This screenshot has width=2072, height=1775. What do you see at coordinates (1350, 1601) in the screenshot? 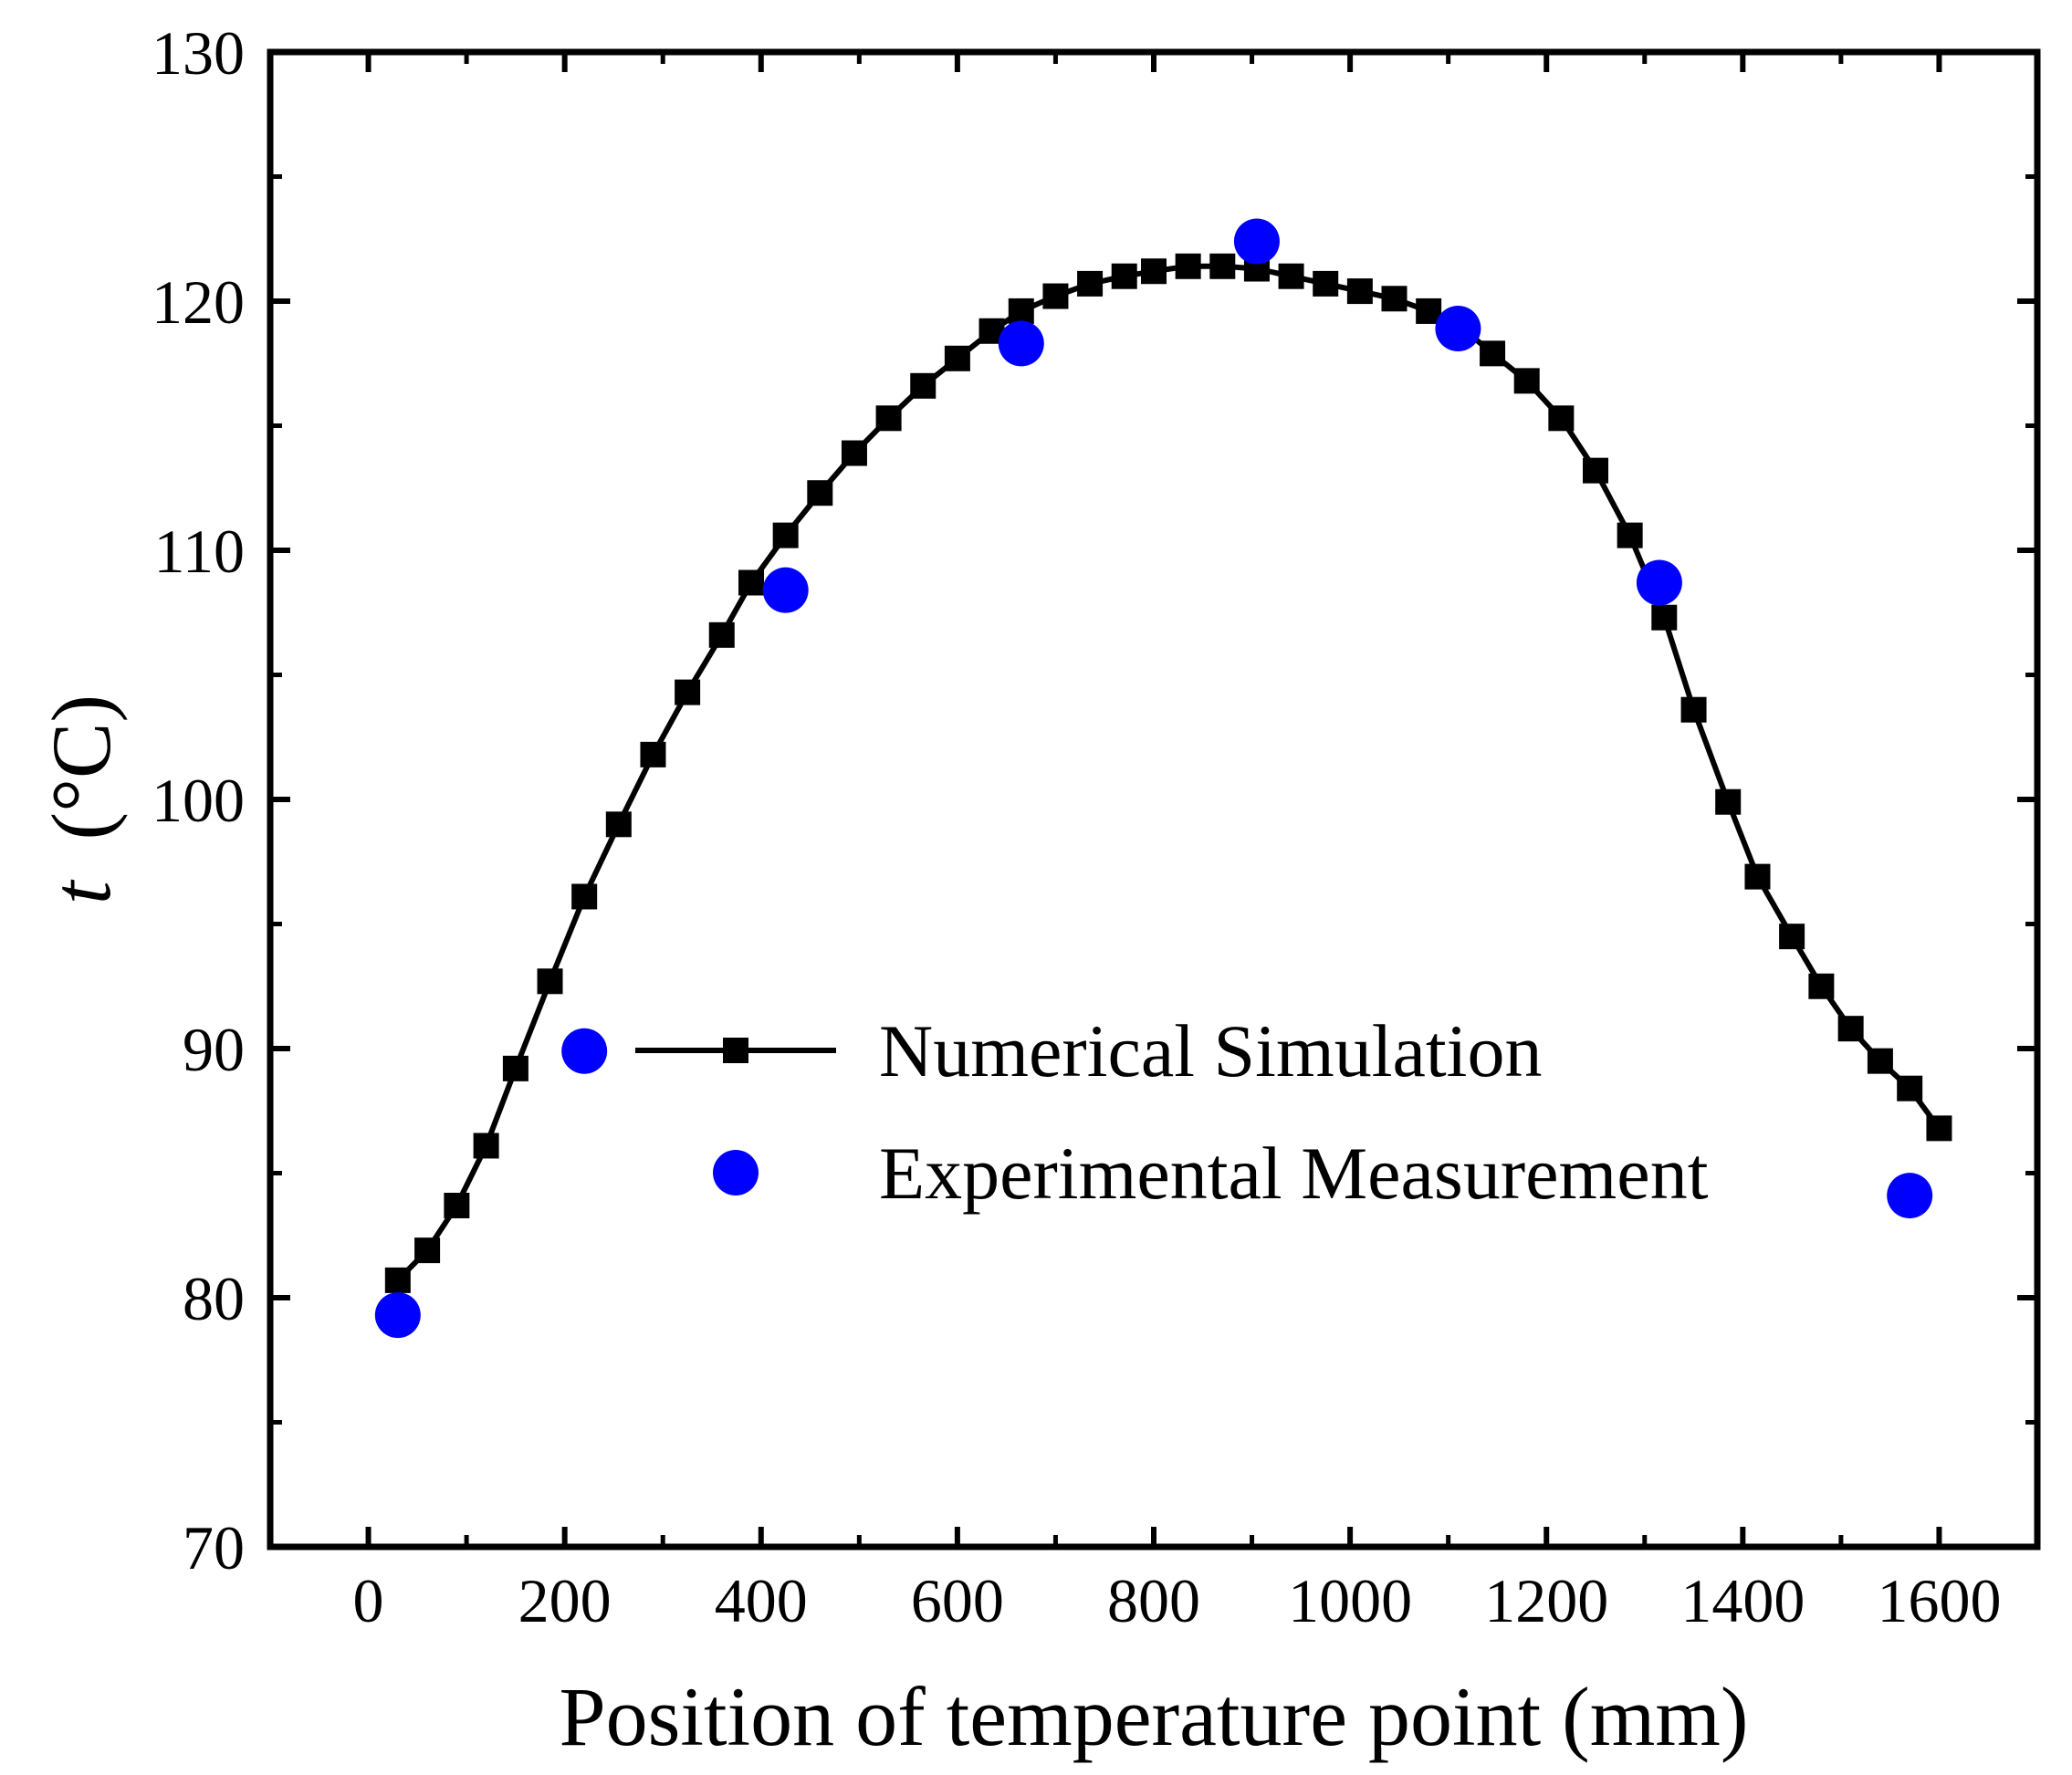
I see `x-tick-label: 1000` at bounding box center [1350, 1601].